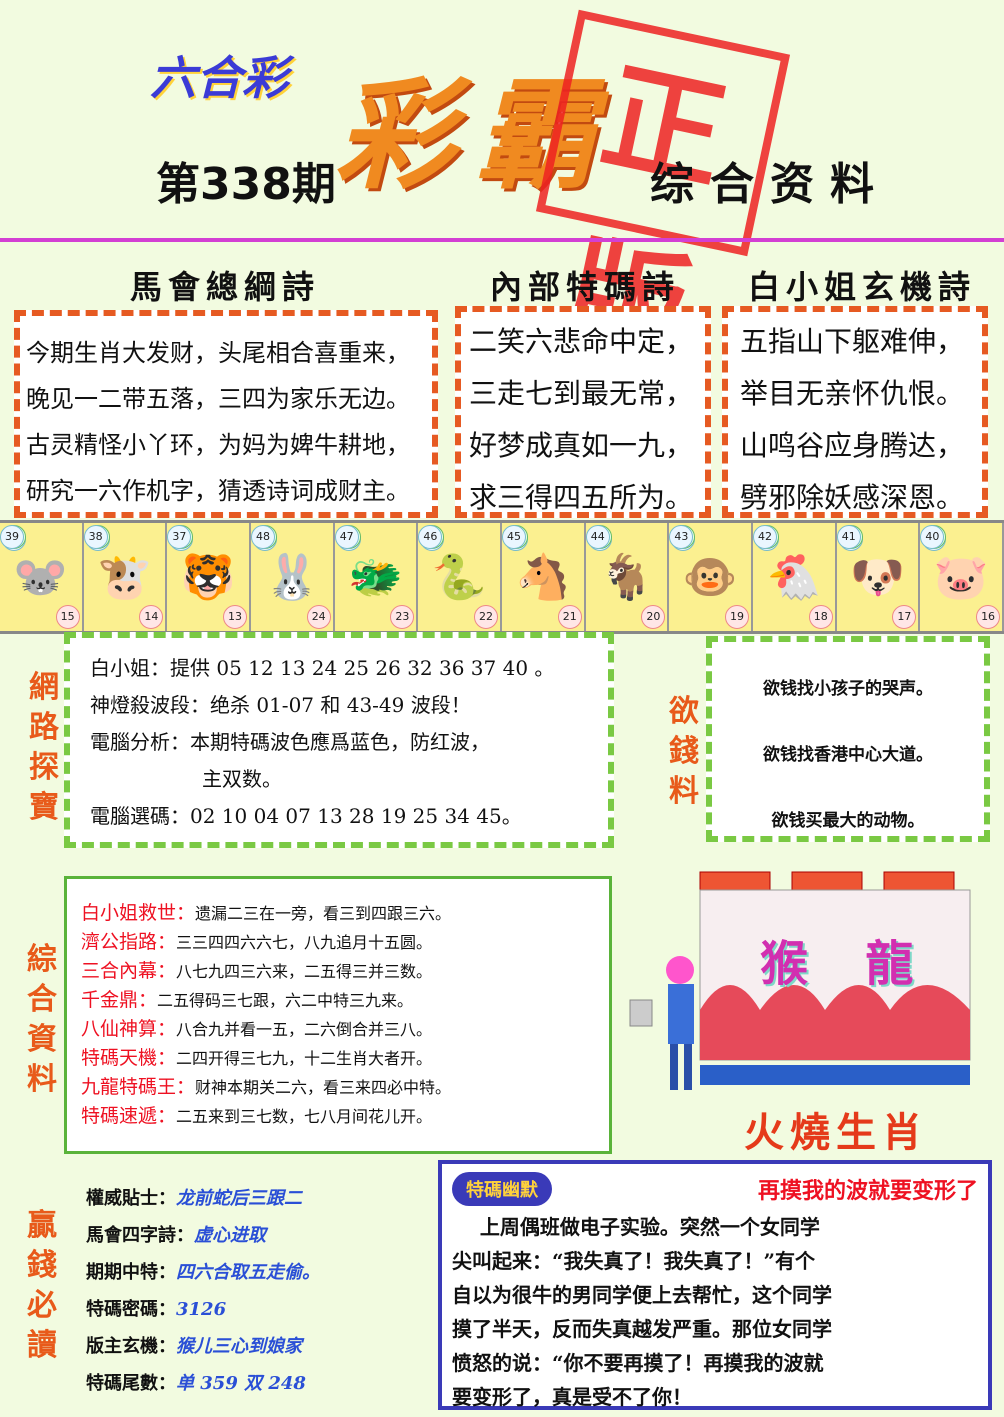  What do you see at coordinates (543, 577) in the screenshot?
I see `zodiac-animal-icon: 🐴` at bounding box center [543, 577].